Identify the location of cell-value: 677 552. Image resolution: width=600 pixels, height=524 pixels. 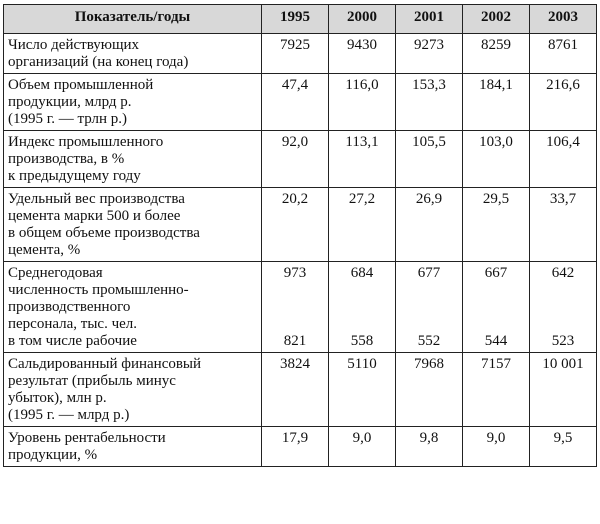
(429, 307).